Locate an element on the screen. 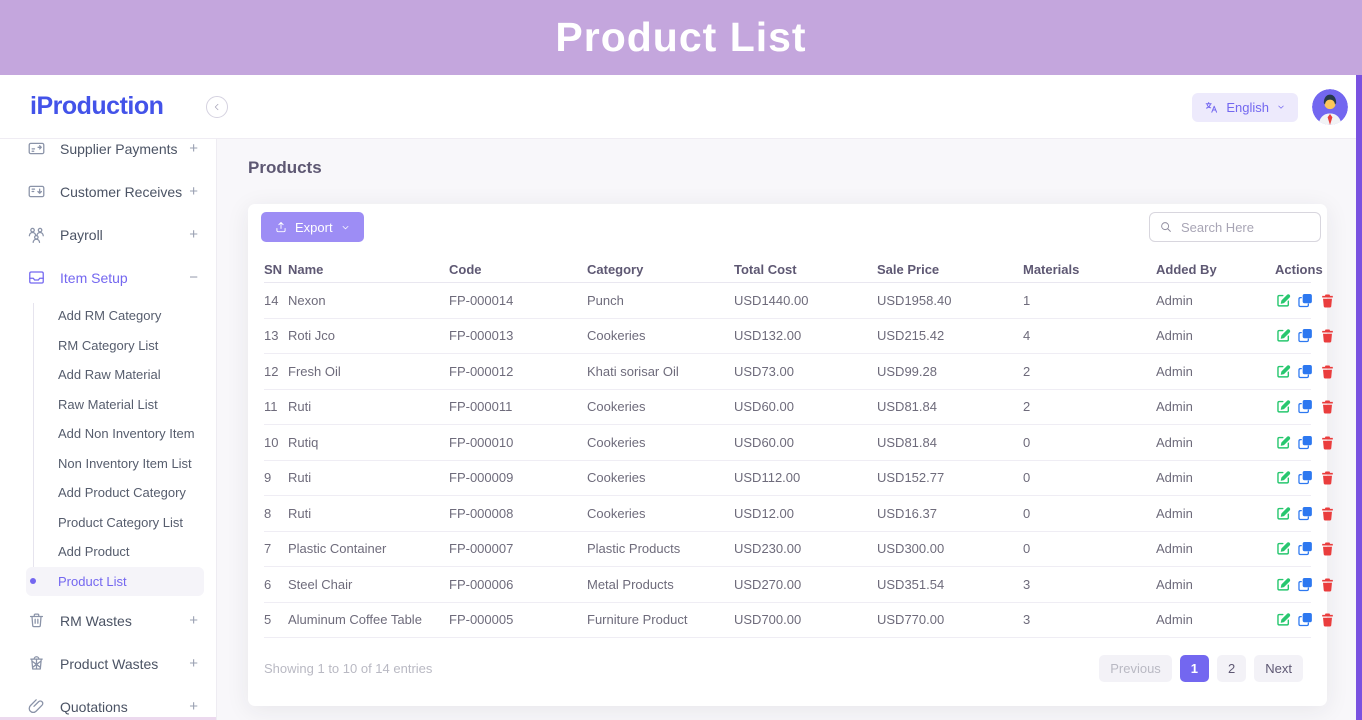 The image size is (1362, 720). column-header: Name is located at coordinates (306, 269).